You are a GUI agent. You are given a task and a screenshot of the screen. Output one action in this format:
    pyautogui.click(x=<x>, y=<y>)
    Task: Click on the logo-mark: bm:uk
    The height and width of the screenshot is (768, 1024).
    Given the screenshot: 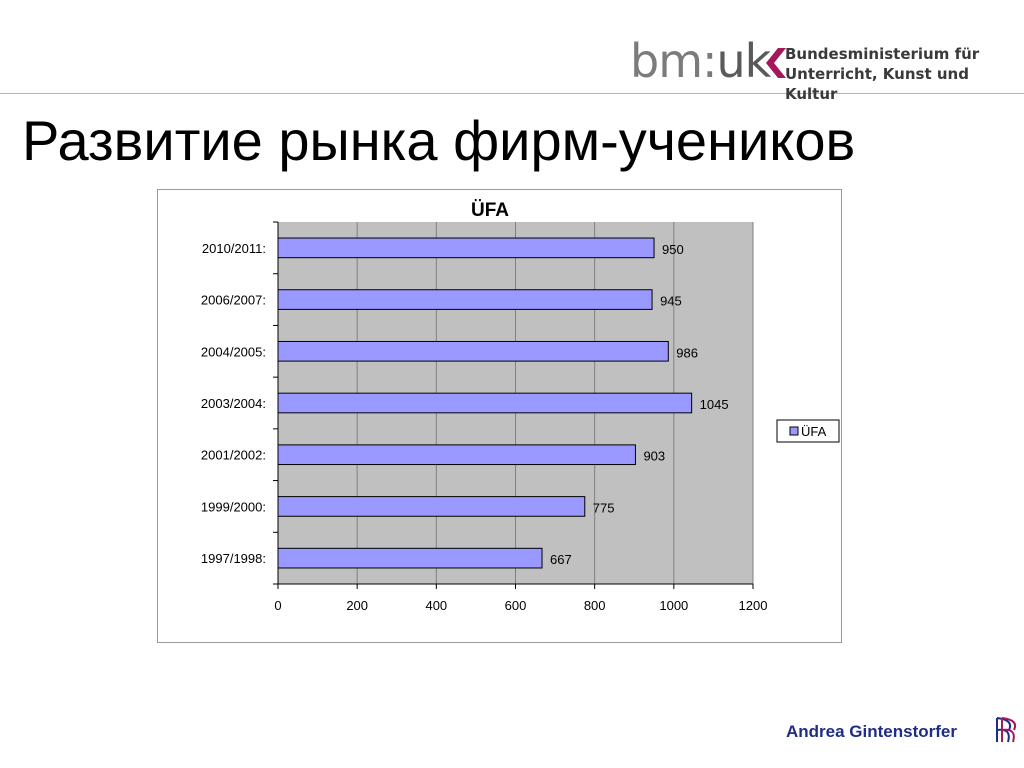 What is the action you would take?
    pyautogui.click(x=701, y=61)
    